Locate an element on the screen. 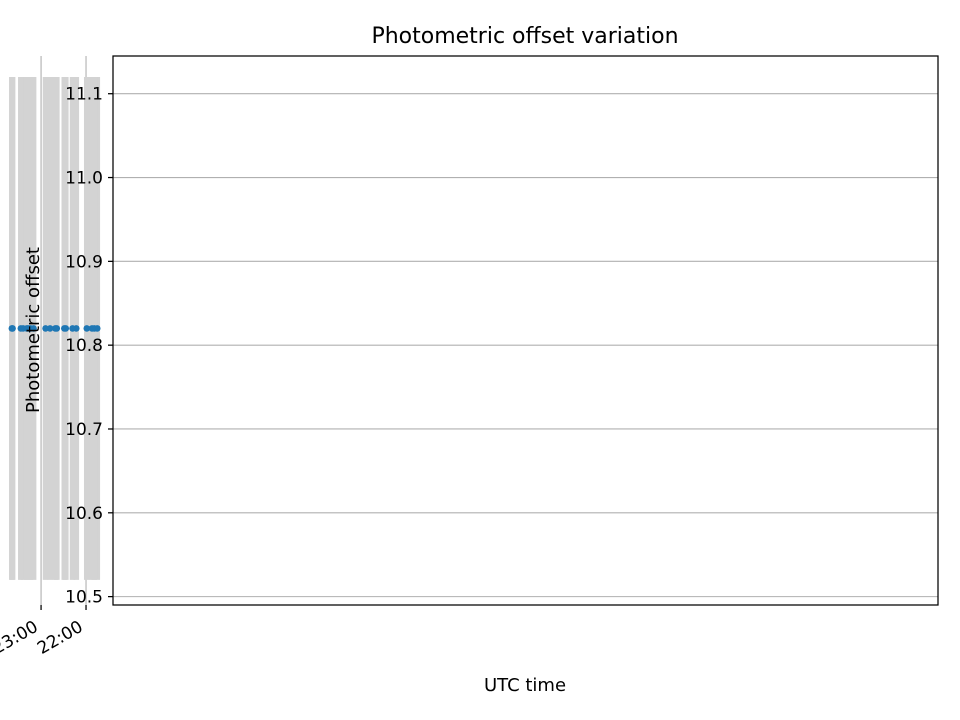 This screenshot has width=960, height=720. x-axis-label: UTC time is located at coordinates (525, 685).